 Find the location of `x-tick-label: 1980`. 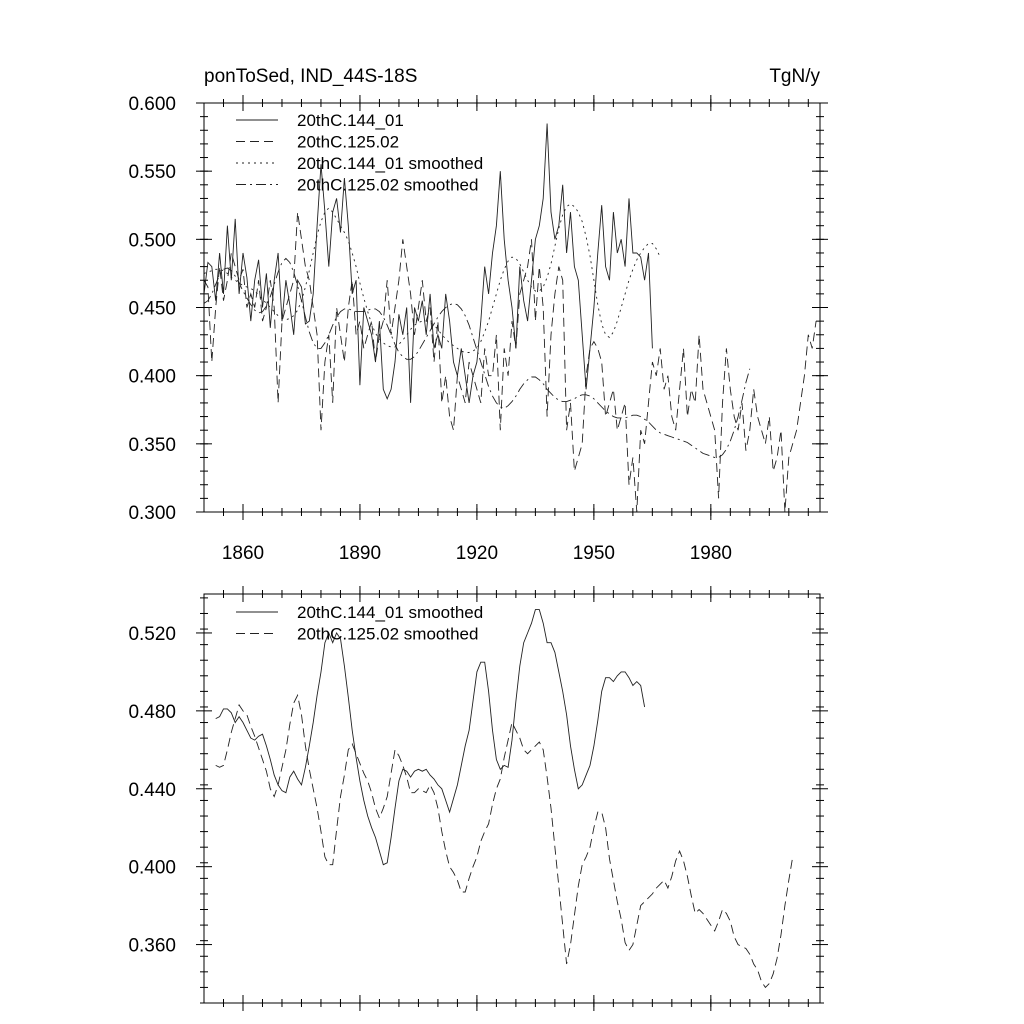

x-tick-label: 1980 is located at coordinates (711, 553).